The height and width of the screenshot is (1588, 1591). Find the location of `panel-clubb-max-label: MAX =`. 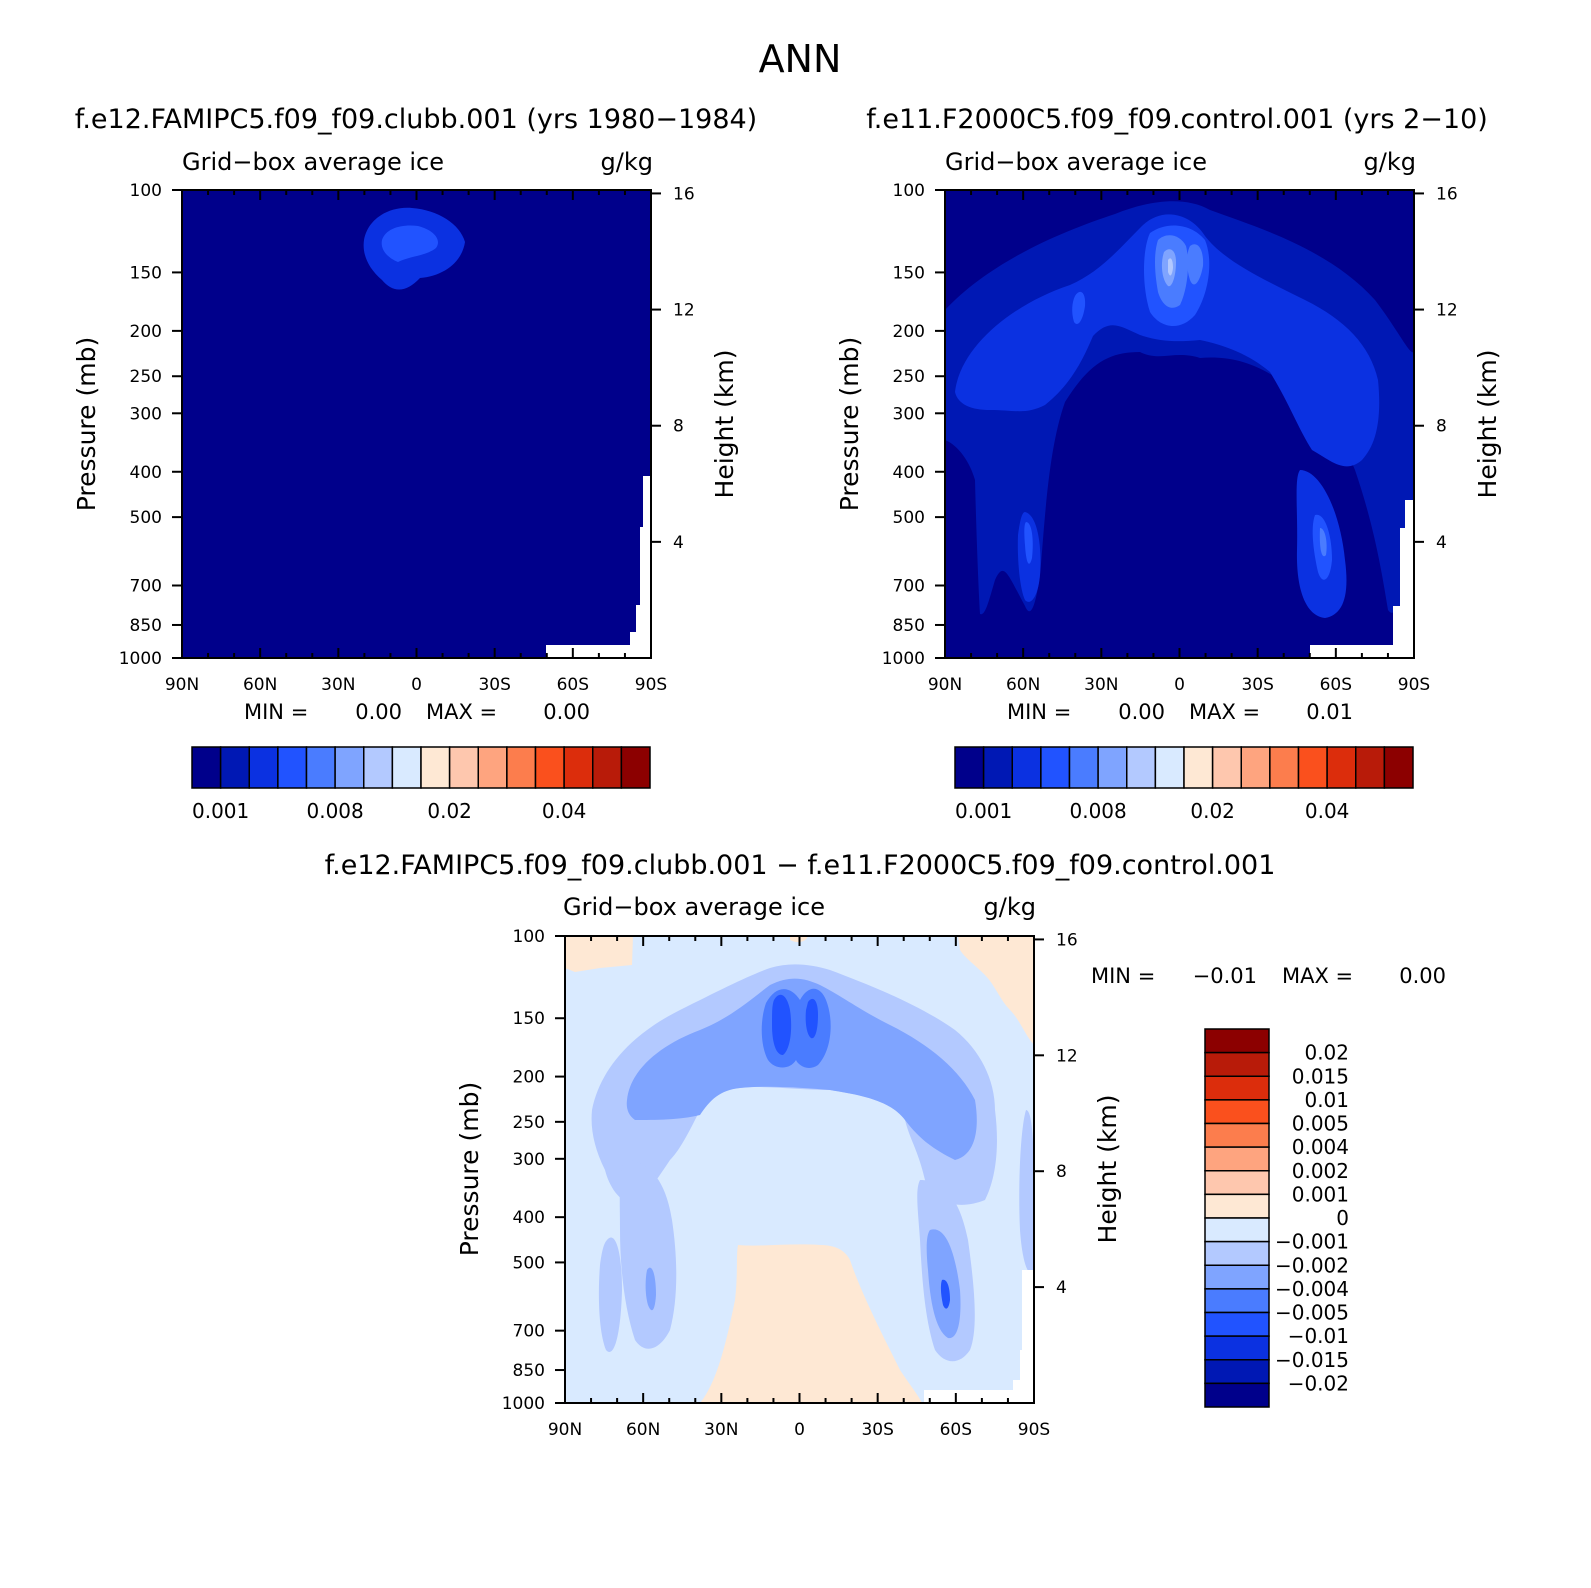

panel-clubb-max-label: MAX = is located at coordinates (461, 712).